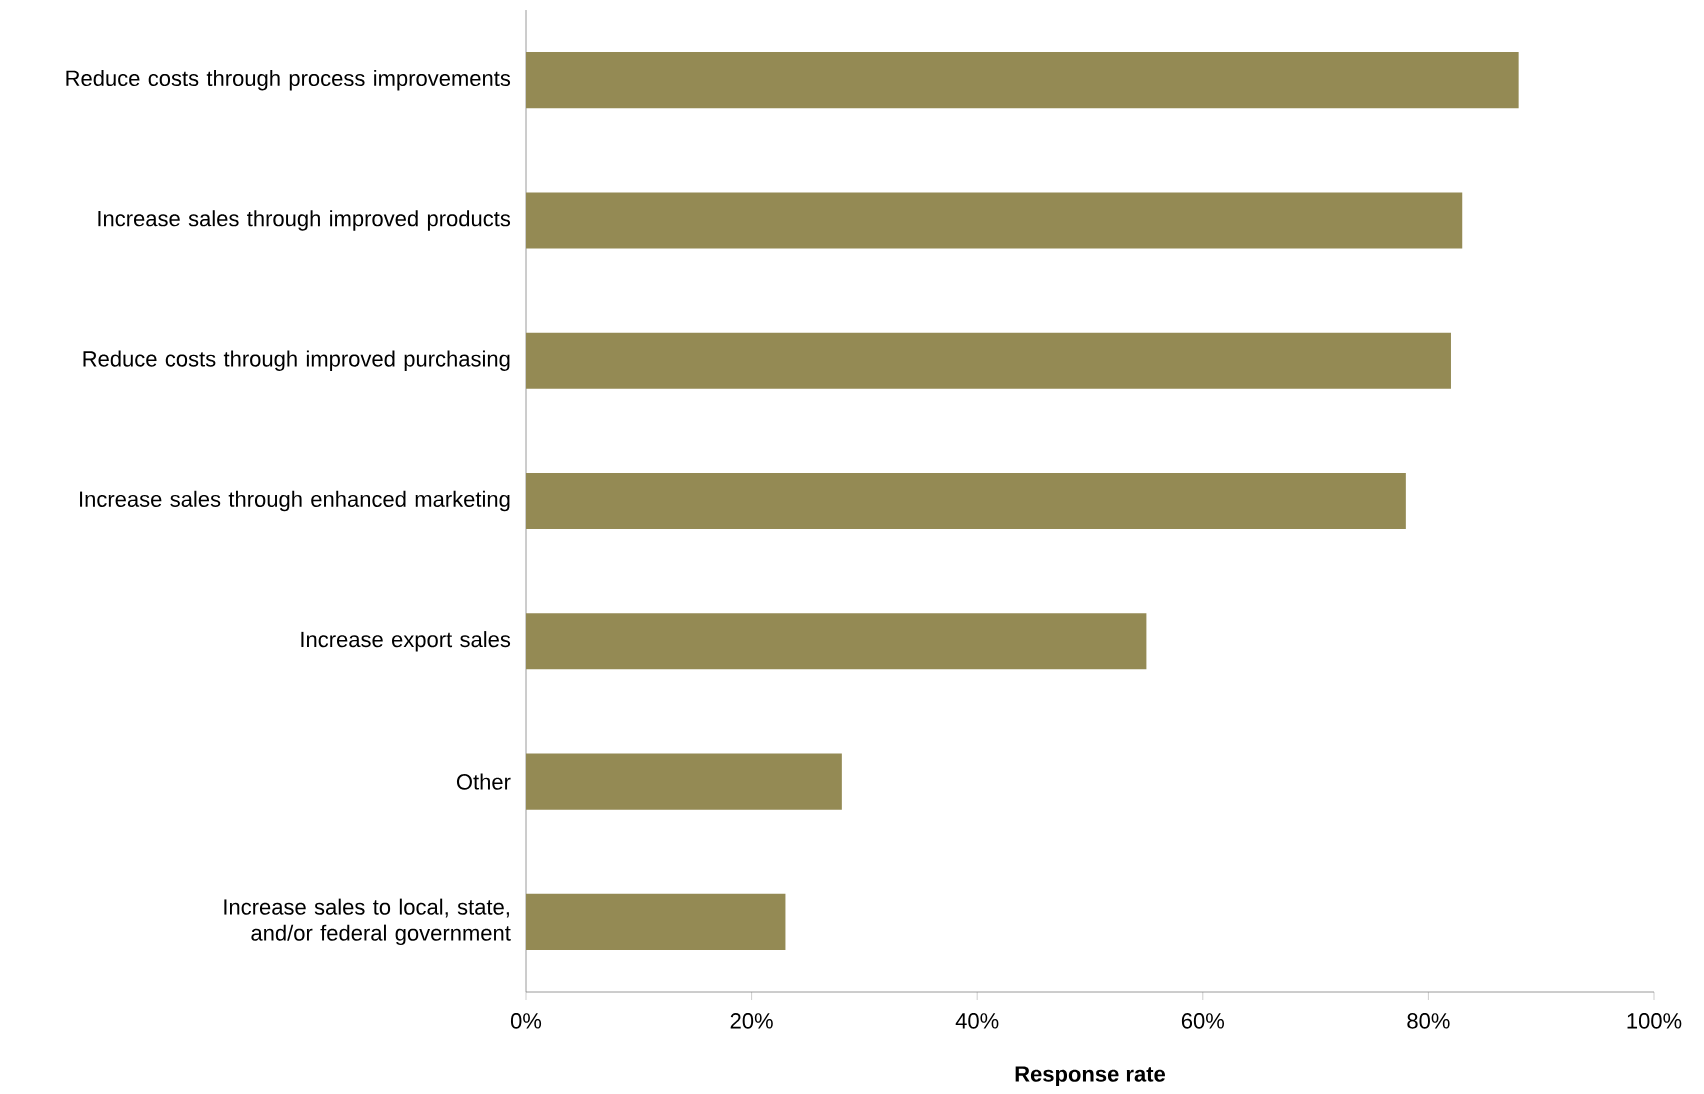 This screenshot has height=1094, width=1704. Describe the element at coordinates (367, 922) in the screenshot. I see `y-tick-label: Increase sales to local, state, and/or federal government` at that location.